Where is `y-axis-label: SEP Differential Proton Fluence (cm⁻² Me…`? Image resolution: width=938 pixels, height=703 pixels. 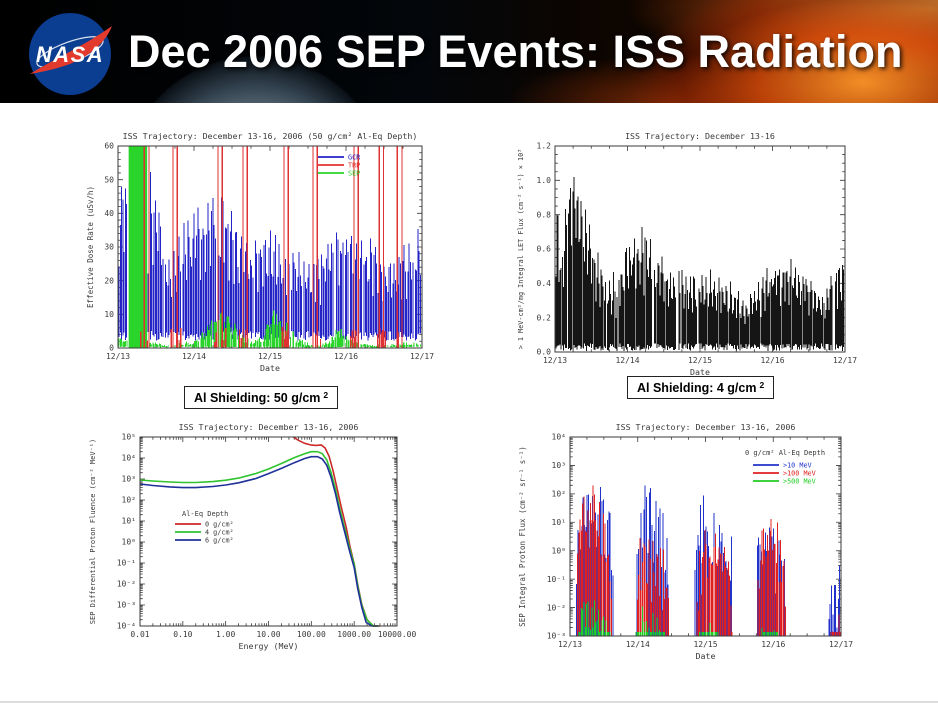 y-axis-label: SEP Differential Proton Fluence (cm⁻² Me… is located at coordinates (93, 531).